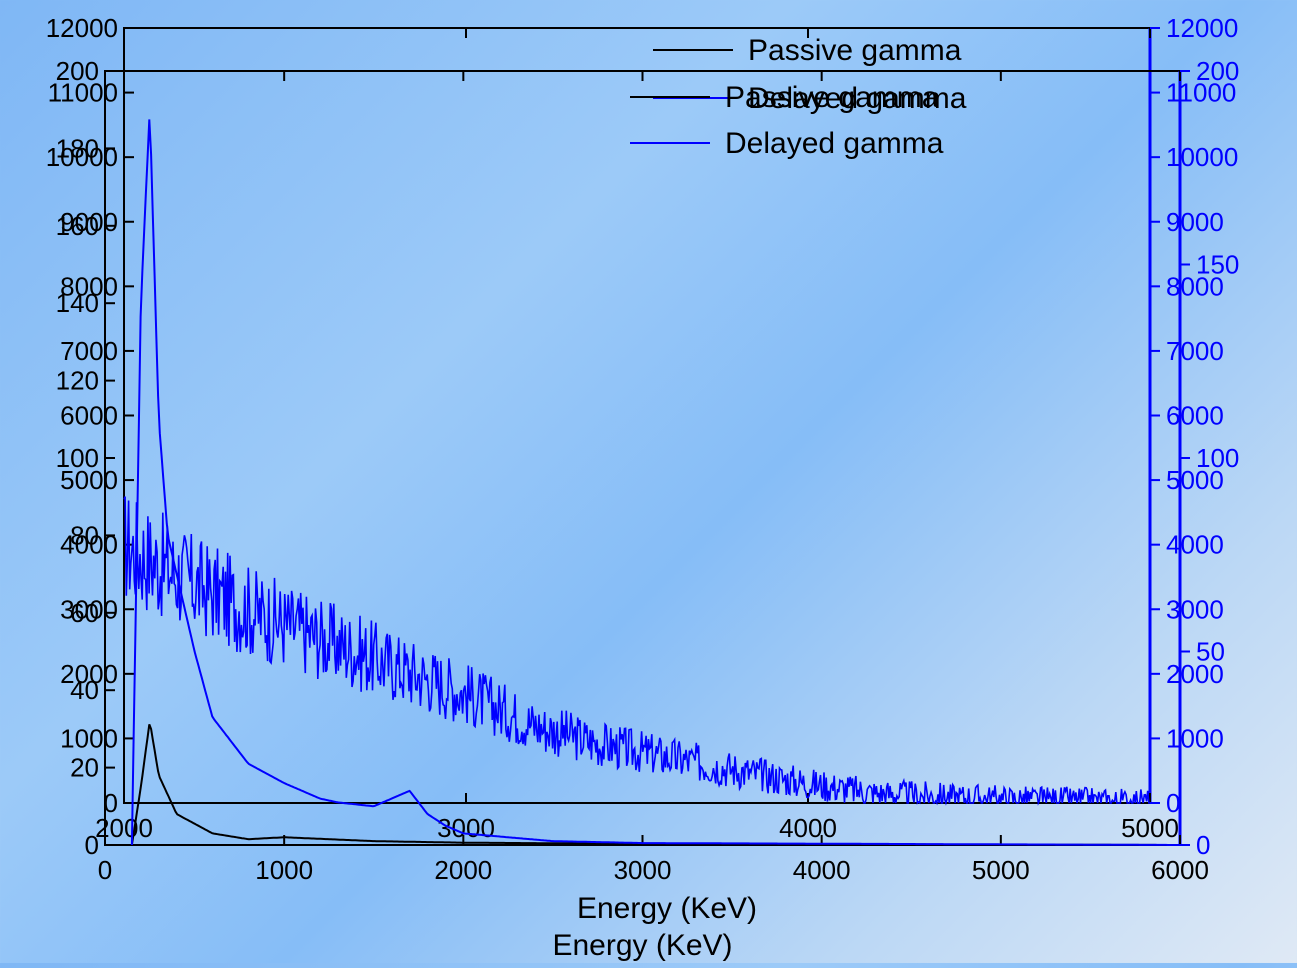  I want to click on y-tick-label: 40, so click(84, 690).